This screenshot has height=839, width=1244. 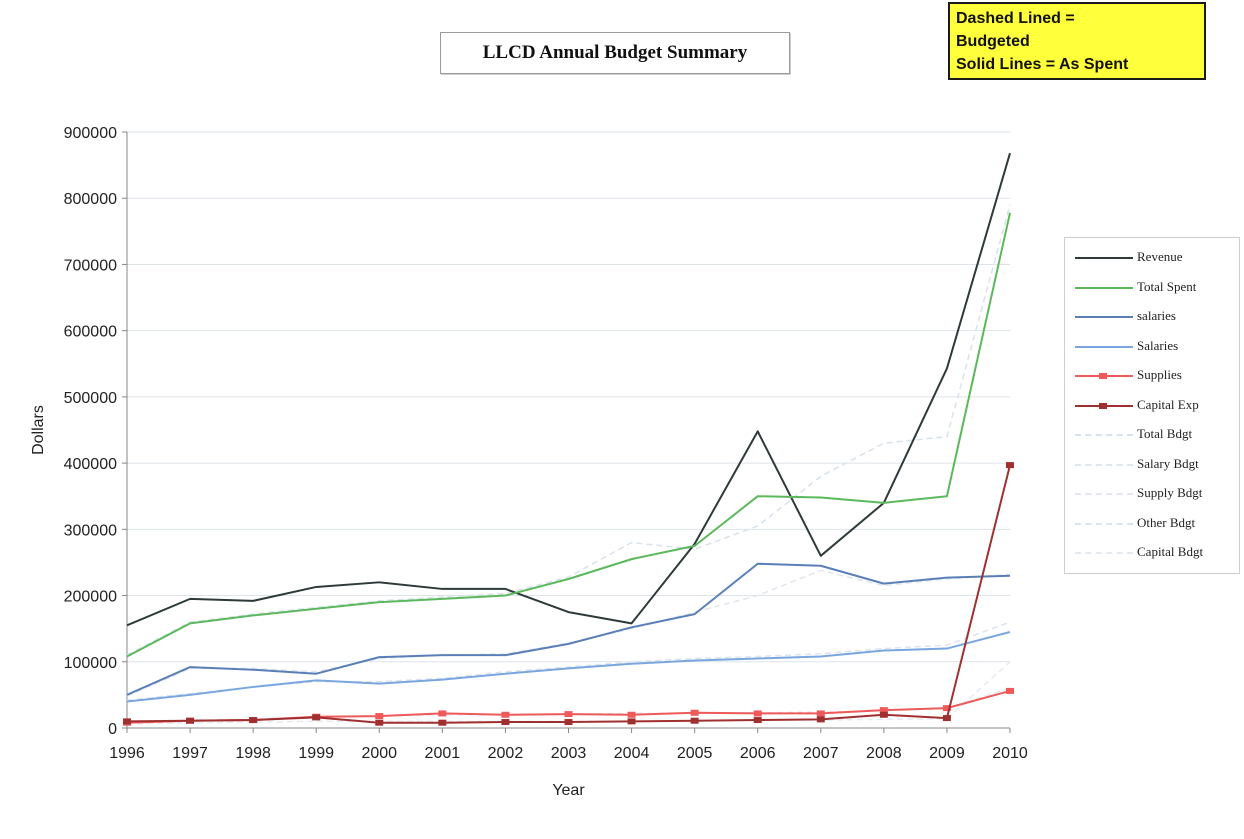 What do you see at coordinates (569, 753) in the screenshot?
I see `x-tick-label: 2003` at bounding box center [569, 753].